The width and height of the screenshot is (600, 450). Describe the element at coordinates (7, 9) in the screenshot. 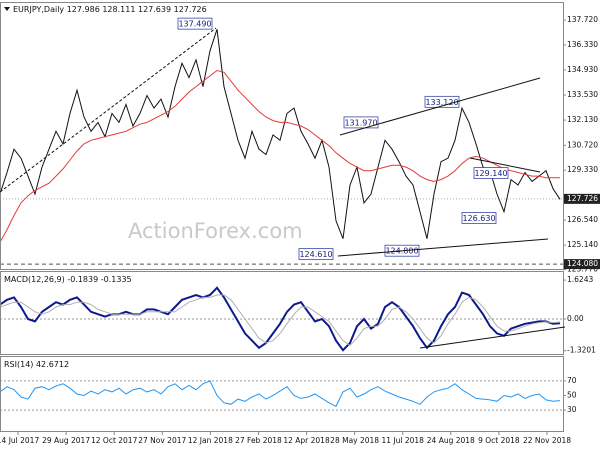

I see `menu-arrow` at that location.